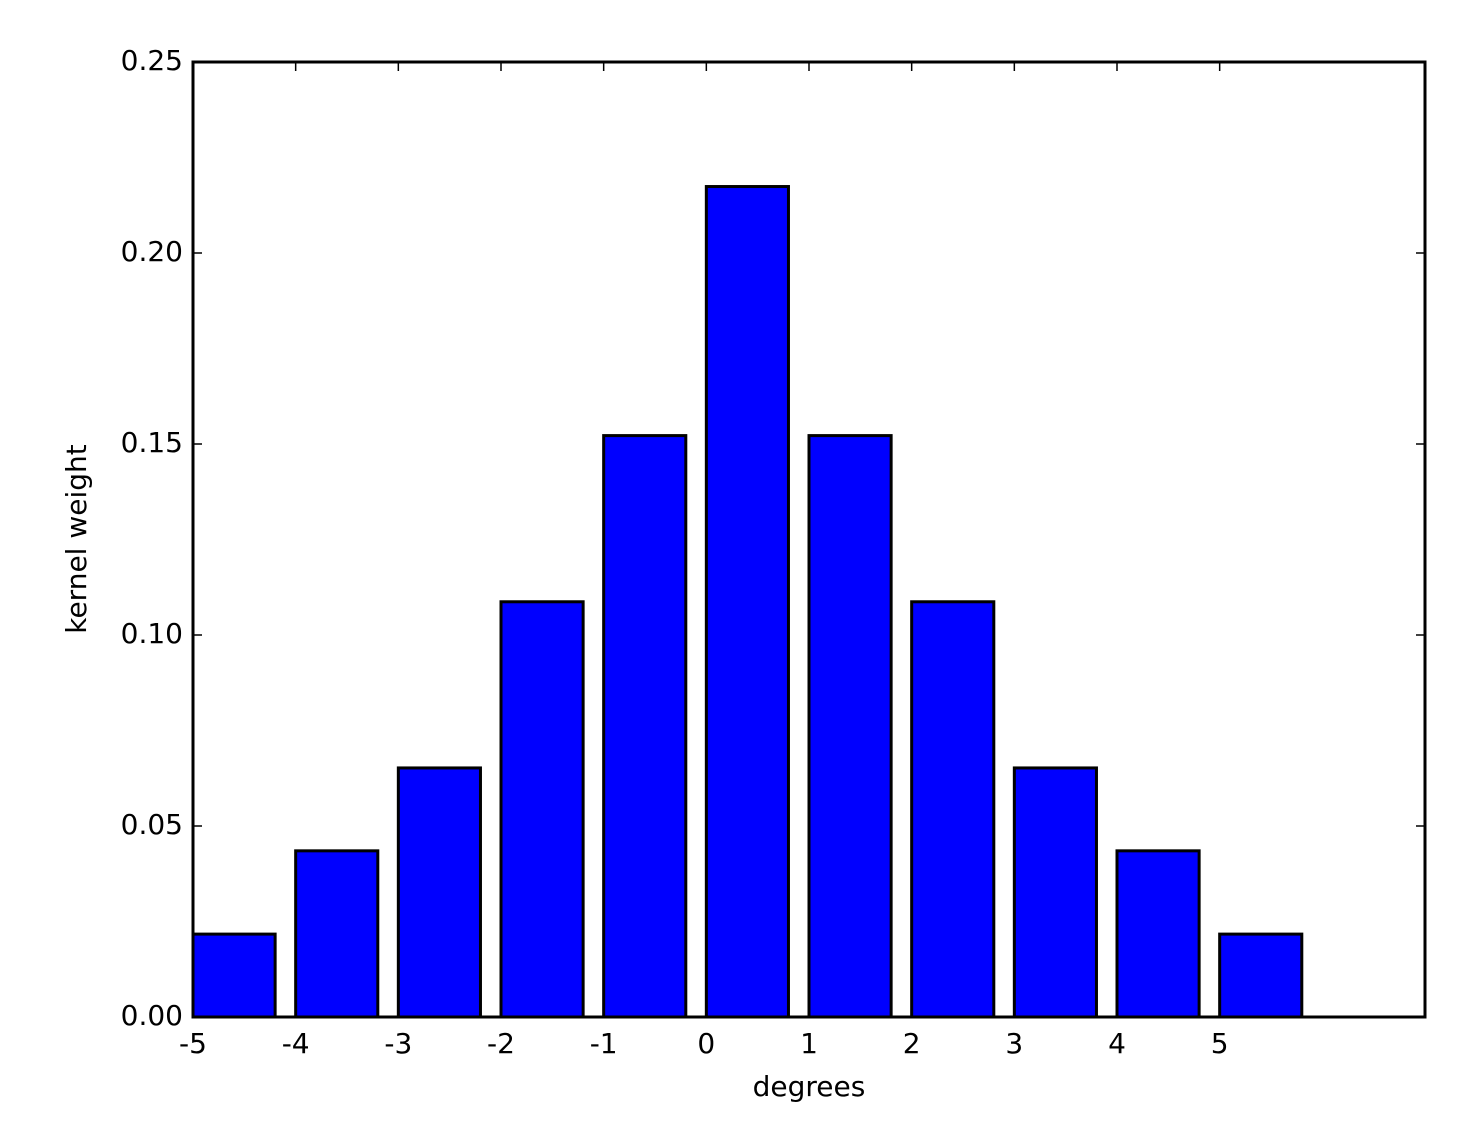  Describe the element at coordinates (501, 1043) in the screenshot. I see `x-tick-label: -2` at that location.